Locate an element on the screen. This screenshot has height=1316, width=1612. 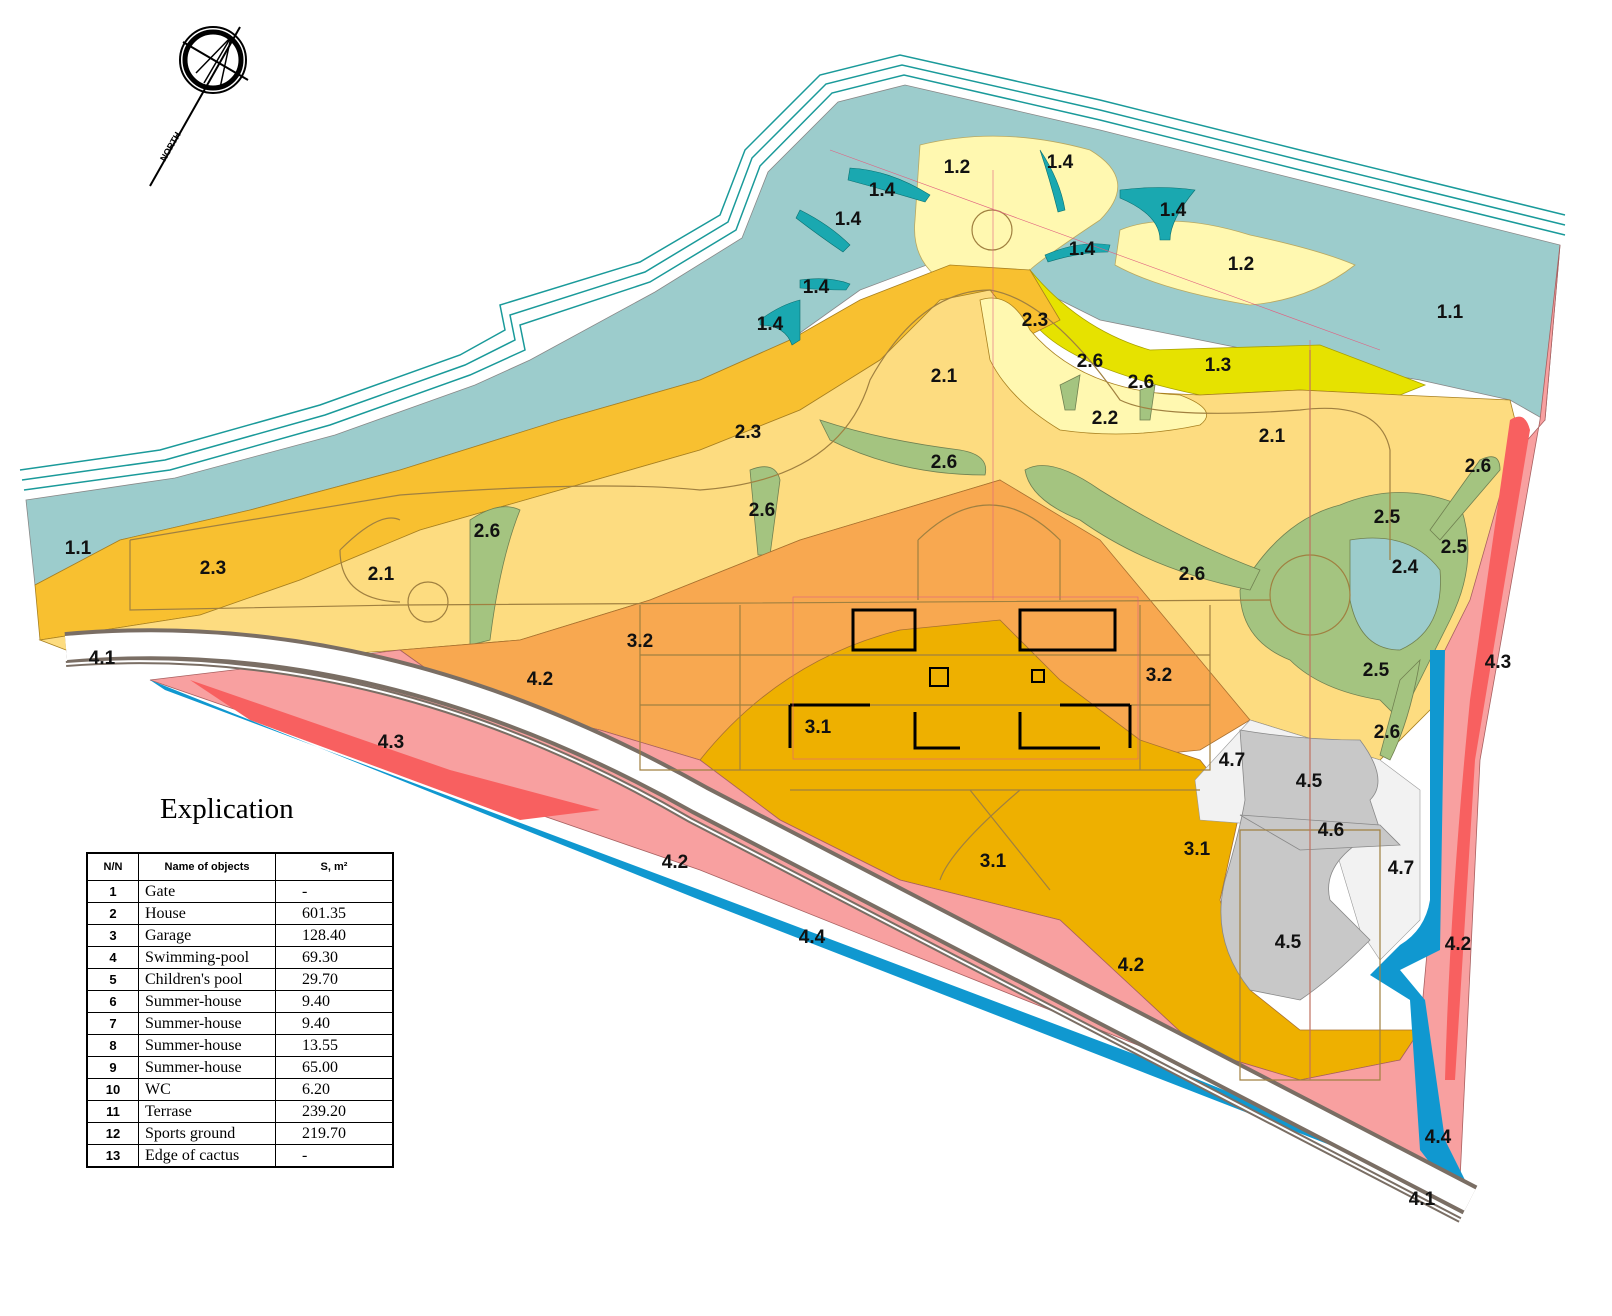
table-row: 9 Summer-house 65.00 is located at coordinates (240, 1067).